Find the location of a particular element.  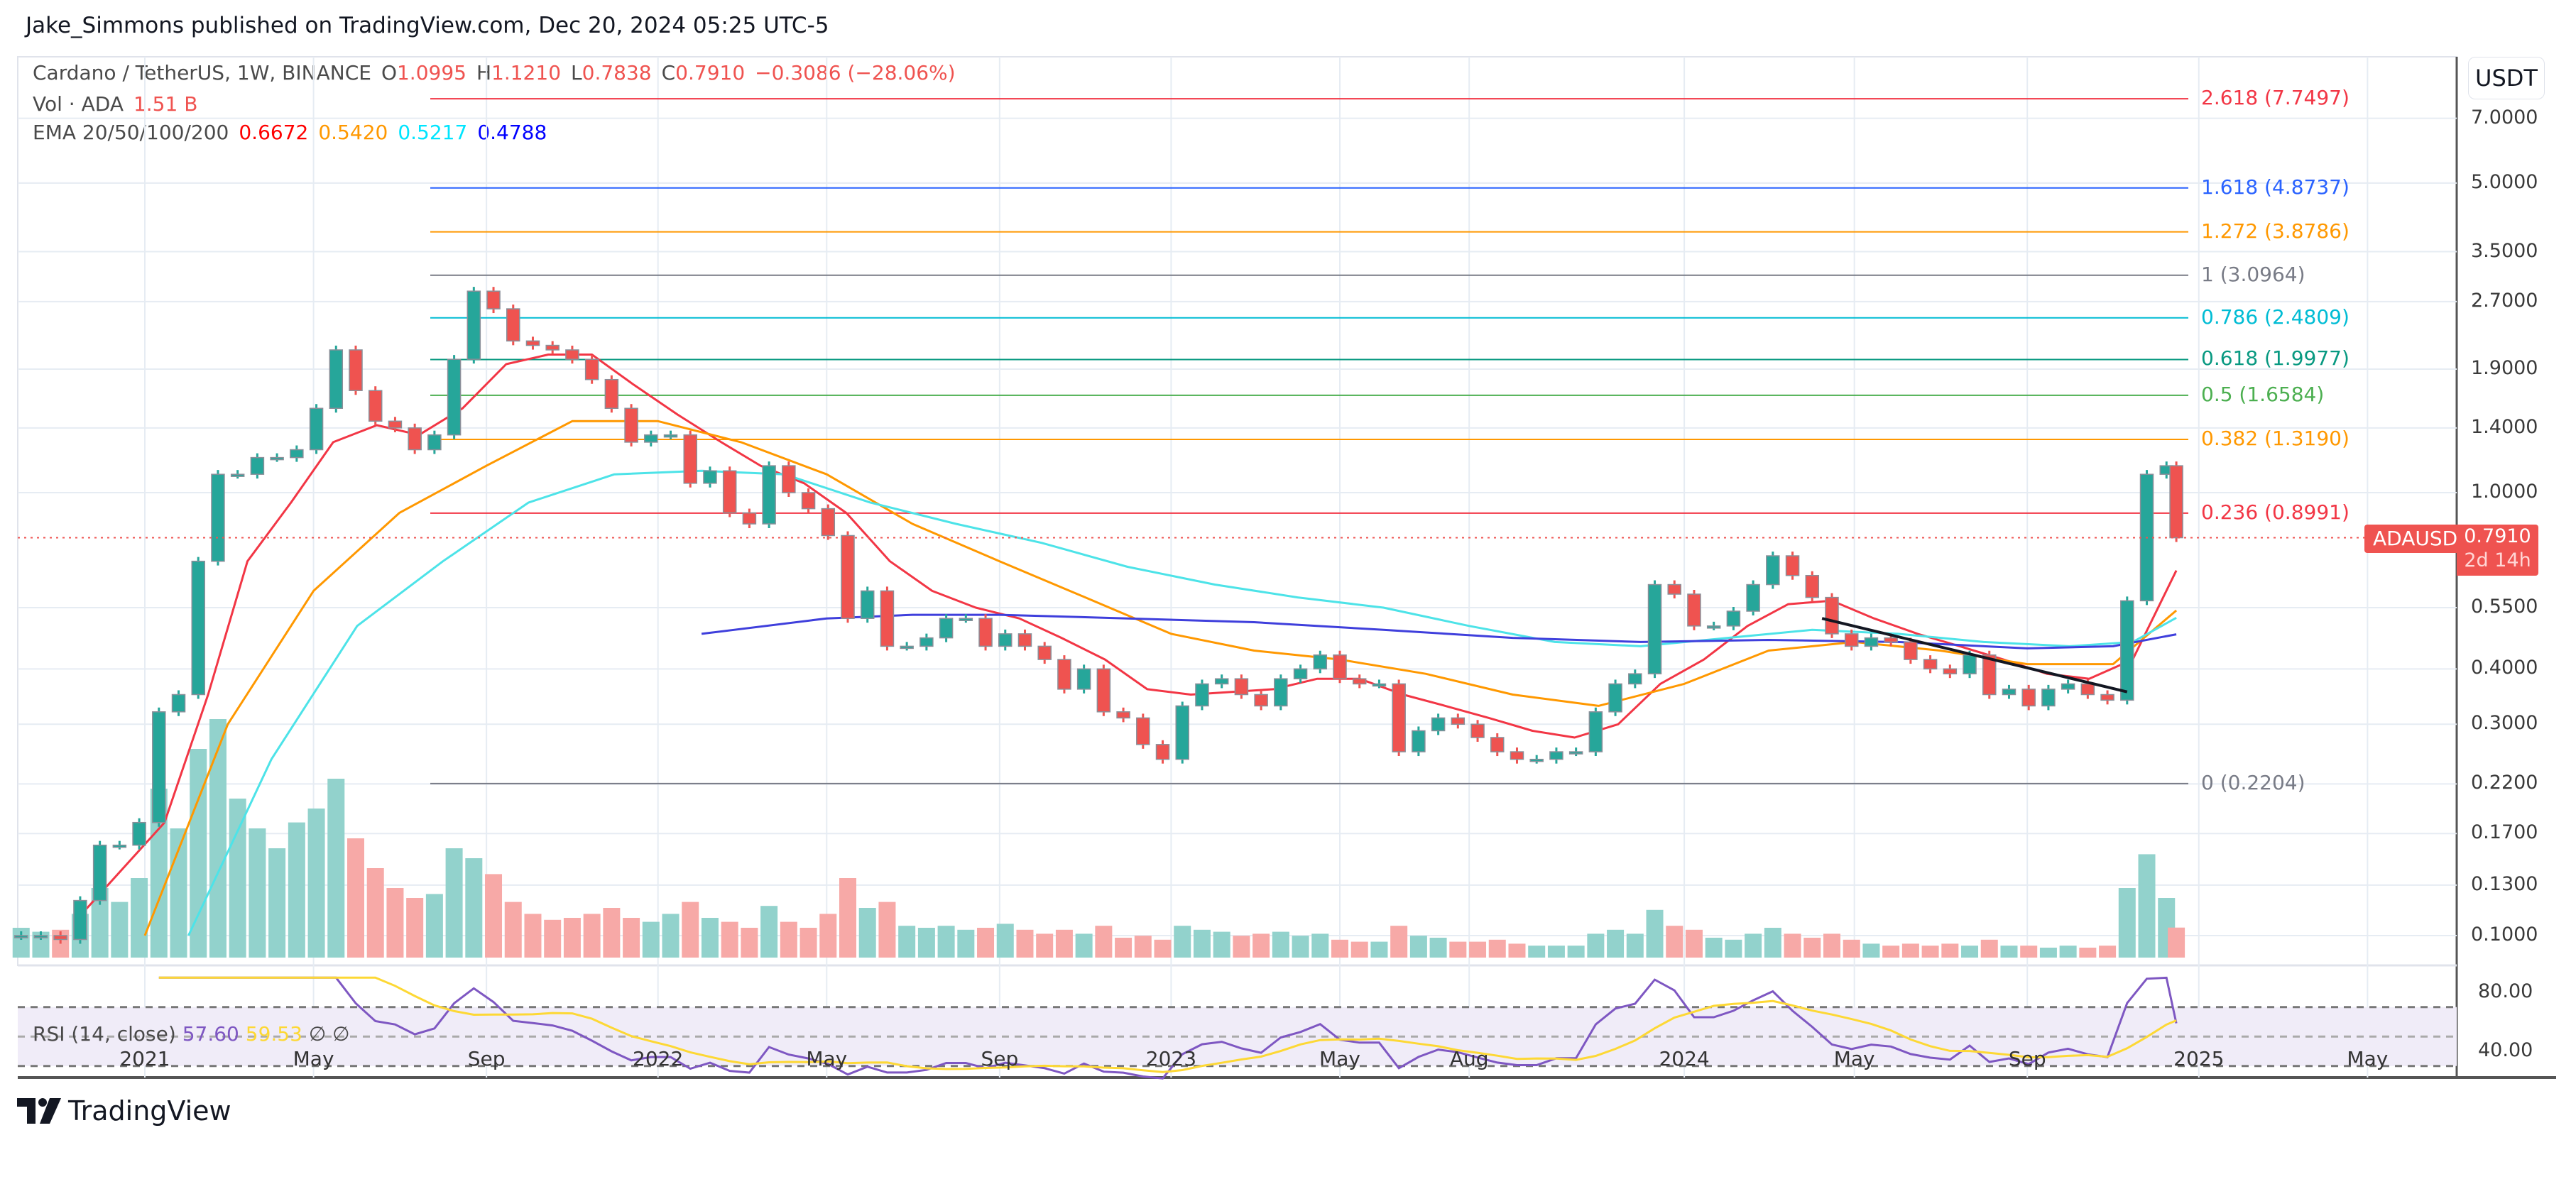

time-axis-label: 2024 is located at coordinates (1684, 1058).